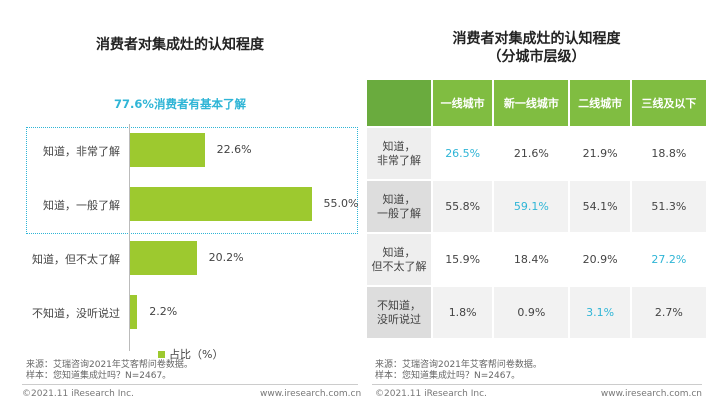 Image resolution: width=720 pixels, height=401 pixels. I want to click on row-header: 知道， 非常了解, so click(399, 154).